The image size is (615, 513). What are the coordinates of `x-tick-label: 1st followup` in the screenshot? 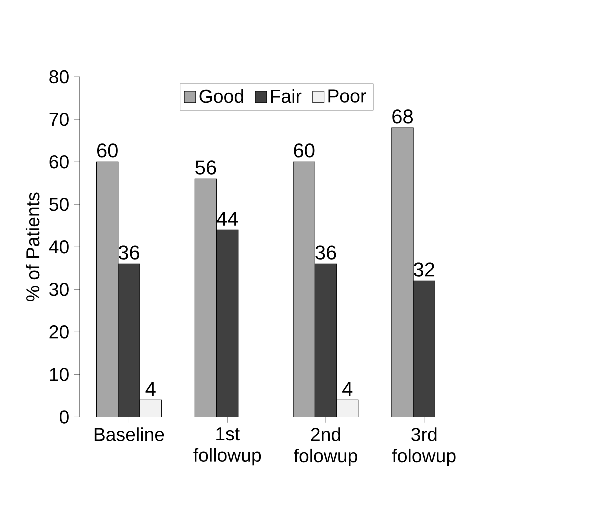 It's located at (228, 447).